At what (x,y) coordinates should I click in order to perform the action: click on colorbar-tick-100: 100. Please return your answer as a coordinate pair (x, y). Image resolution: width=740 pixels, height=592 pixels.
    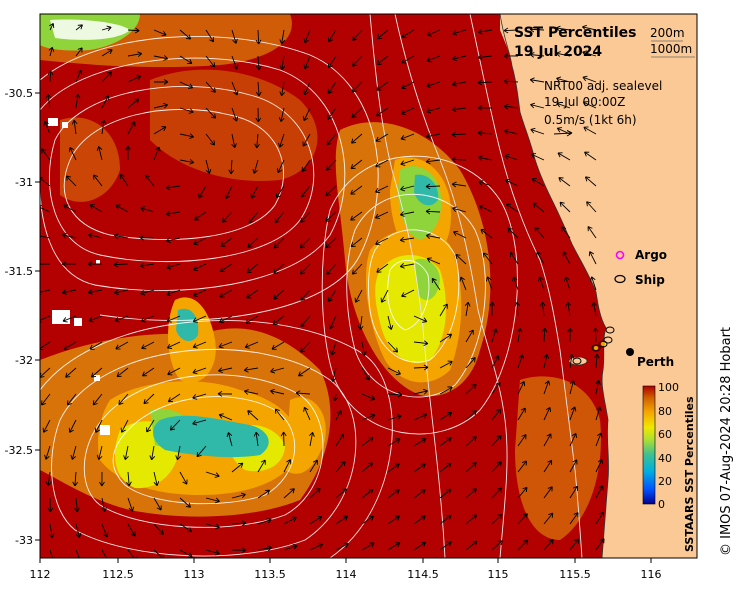
    Looking at the image, I should click on (668, 387).